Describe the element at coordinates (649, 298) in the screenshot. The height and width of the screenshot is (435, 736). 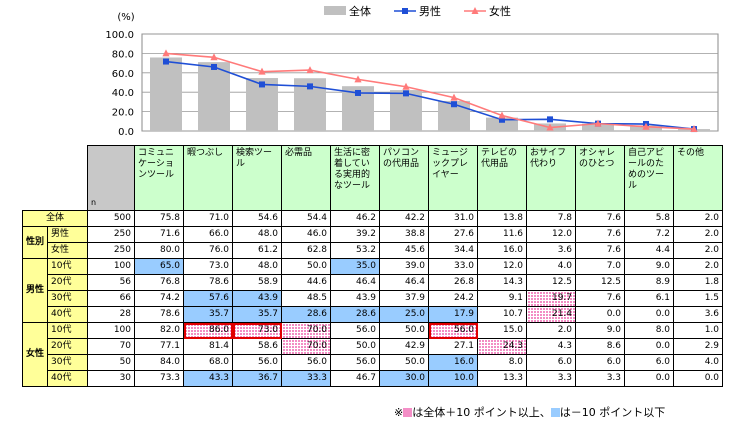
I see `value-cell: 6.1` at that location.